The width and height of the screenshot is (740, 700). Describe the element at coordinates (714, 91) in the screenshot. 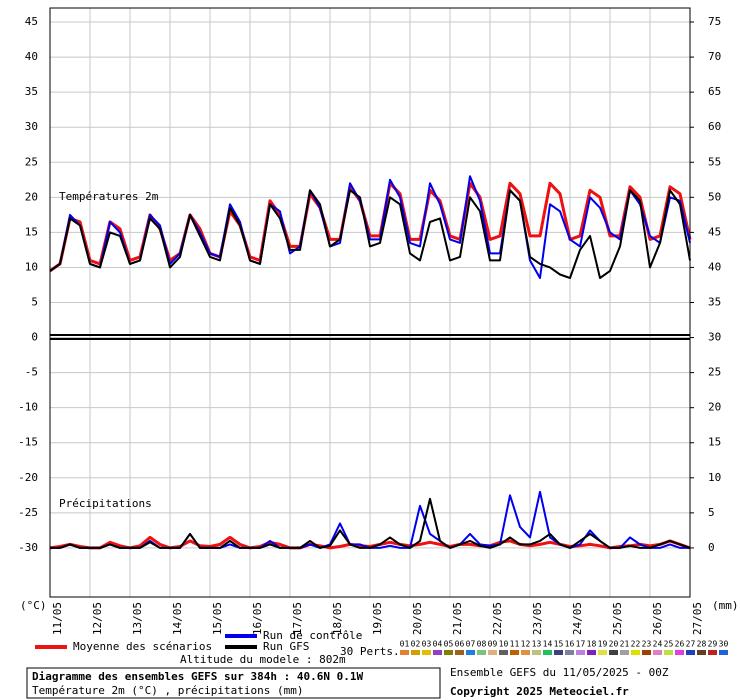

I see `y2-tick-label: 65` at that location.